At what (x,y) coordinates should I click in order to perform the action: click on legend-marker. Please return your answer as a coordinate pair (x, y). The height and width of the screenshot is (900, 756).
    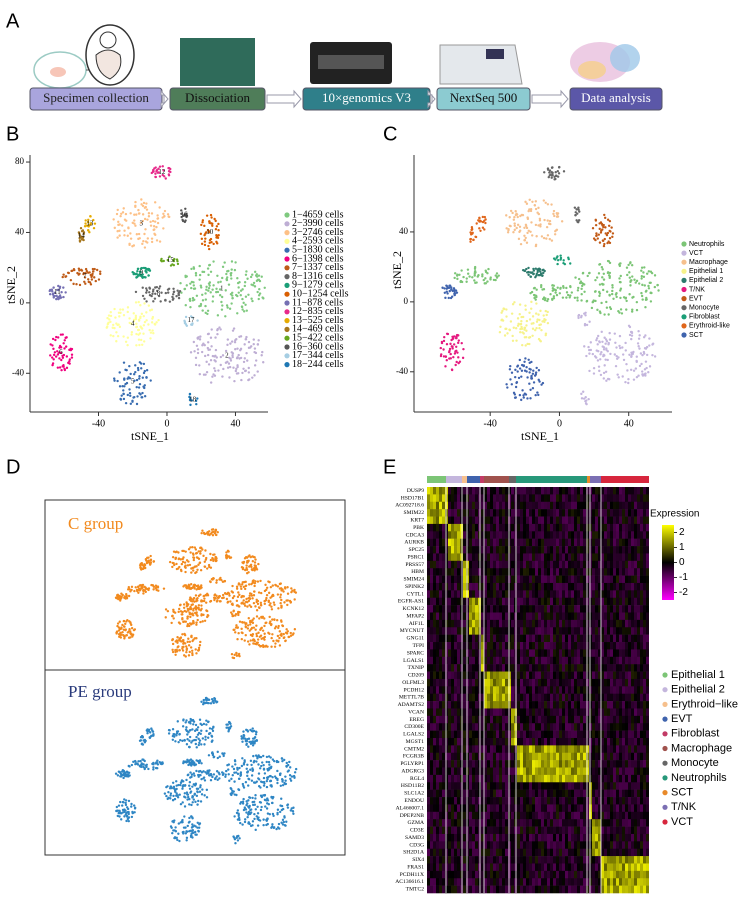
    Looking at the image, I should click on (286, 346).